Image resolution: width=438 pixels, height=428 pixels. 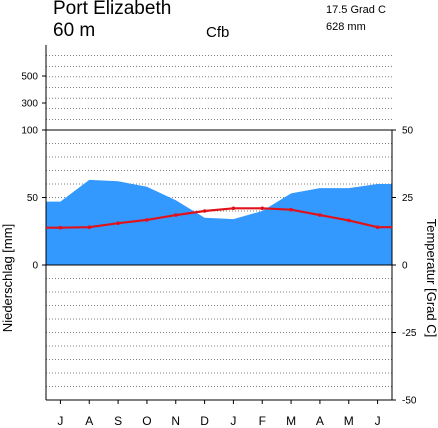 What do you see at coordinates (409, 401) in the screenshot?
I see `right-tick-label: -50` at bounding box center [409, 401].